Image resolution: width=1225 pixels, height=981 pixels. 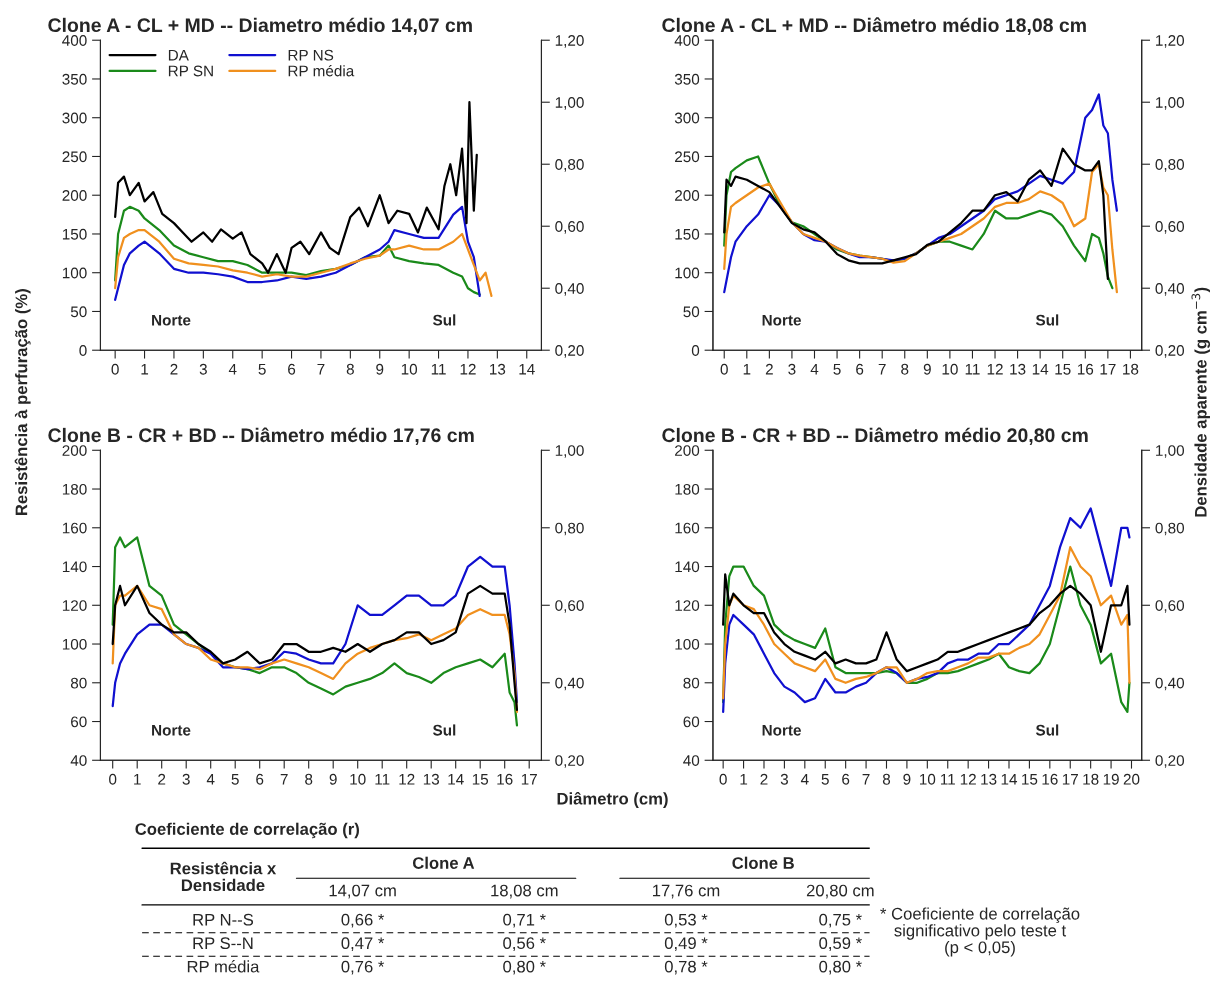 I want to click on legend-label: RP média, so click(x=321, y=70).